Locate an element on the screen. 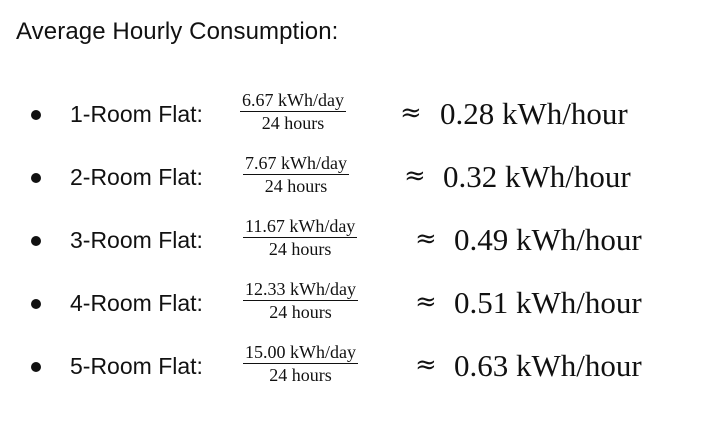 This screenshot has width=720, height=422. hourly-result: 0.28 kWh/hour is located at coordinates (534, 113).